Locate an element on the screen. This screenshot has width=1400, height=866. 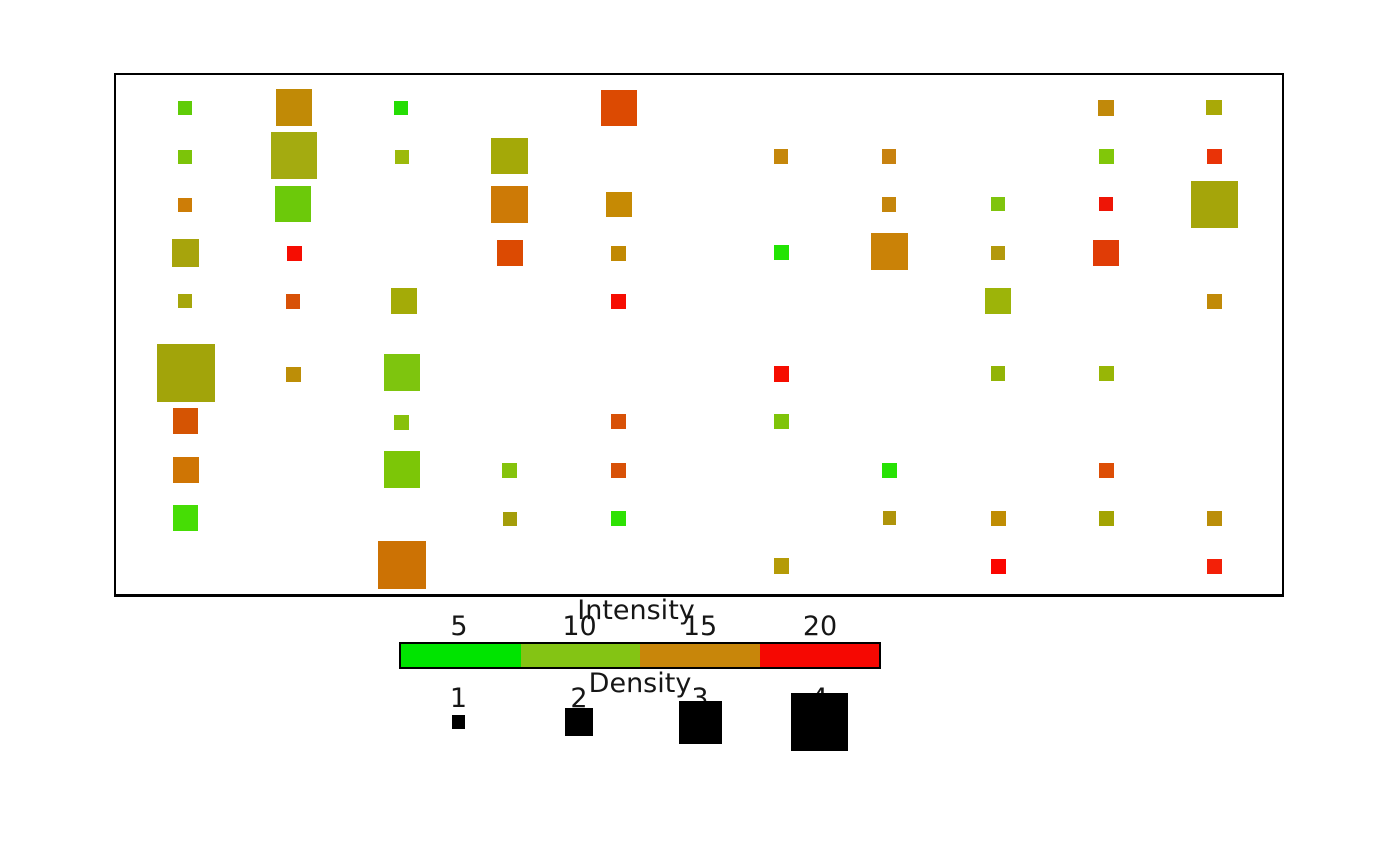
intensity-tick-label: 15 is located at coordinates (700, 626).